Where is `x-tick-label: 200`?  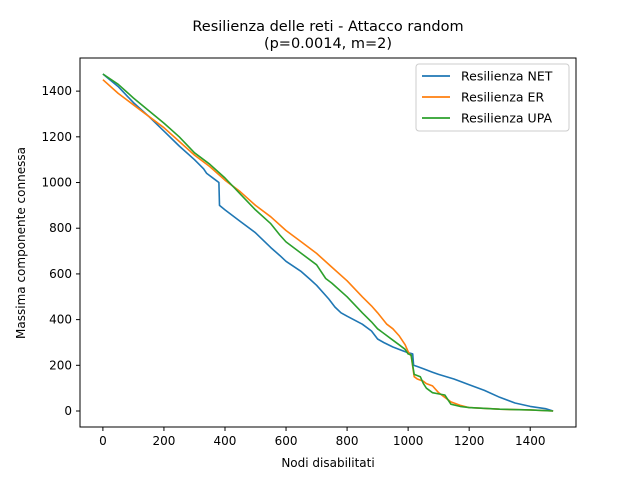 x-tick-label: 200 is located at coordinates (163, 441).